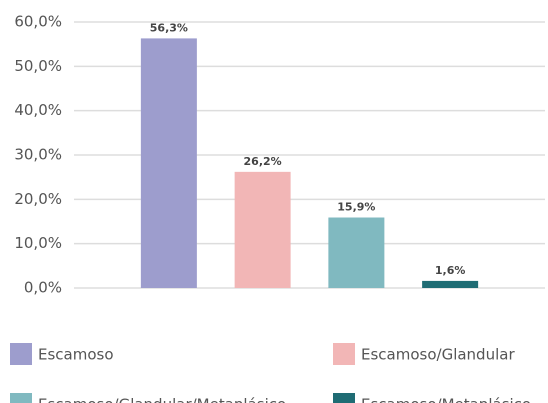  Describe the element at coordinates (38, 22) in the screenshot. I see `y-tick-label: 60,0%` at that location.